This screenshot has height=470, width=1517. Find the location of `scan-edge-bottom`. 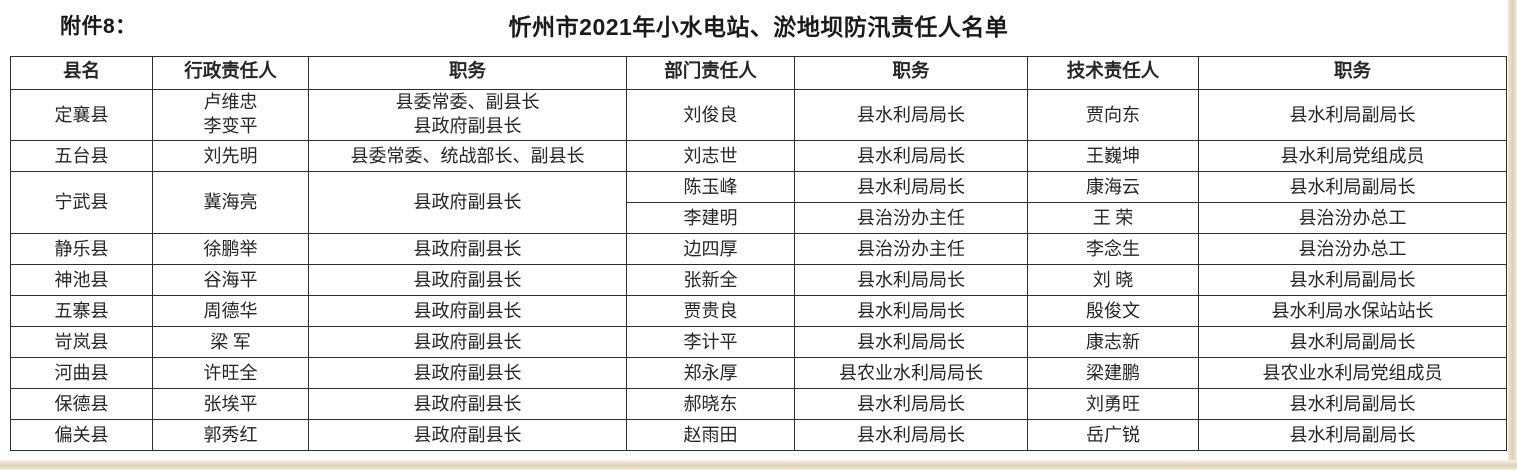

scan-edge-bottom is located at coordinates (758, 465).